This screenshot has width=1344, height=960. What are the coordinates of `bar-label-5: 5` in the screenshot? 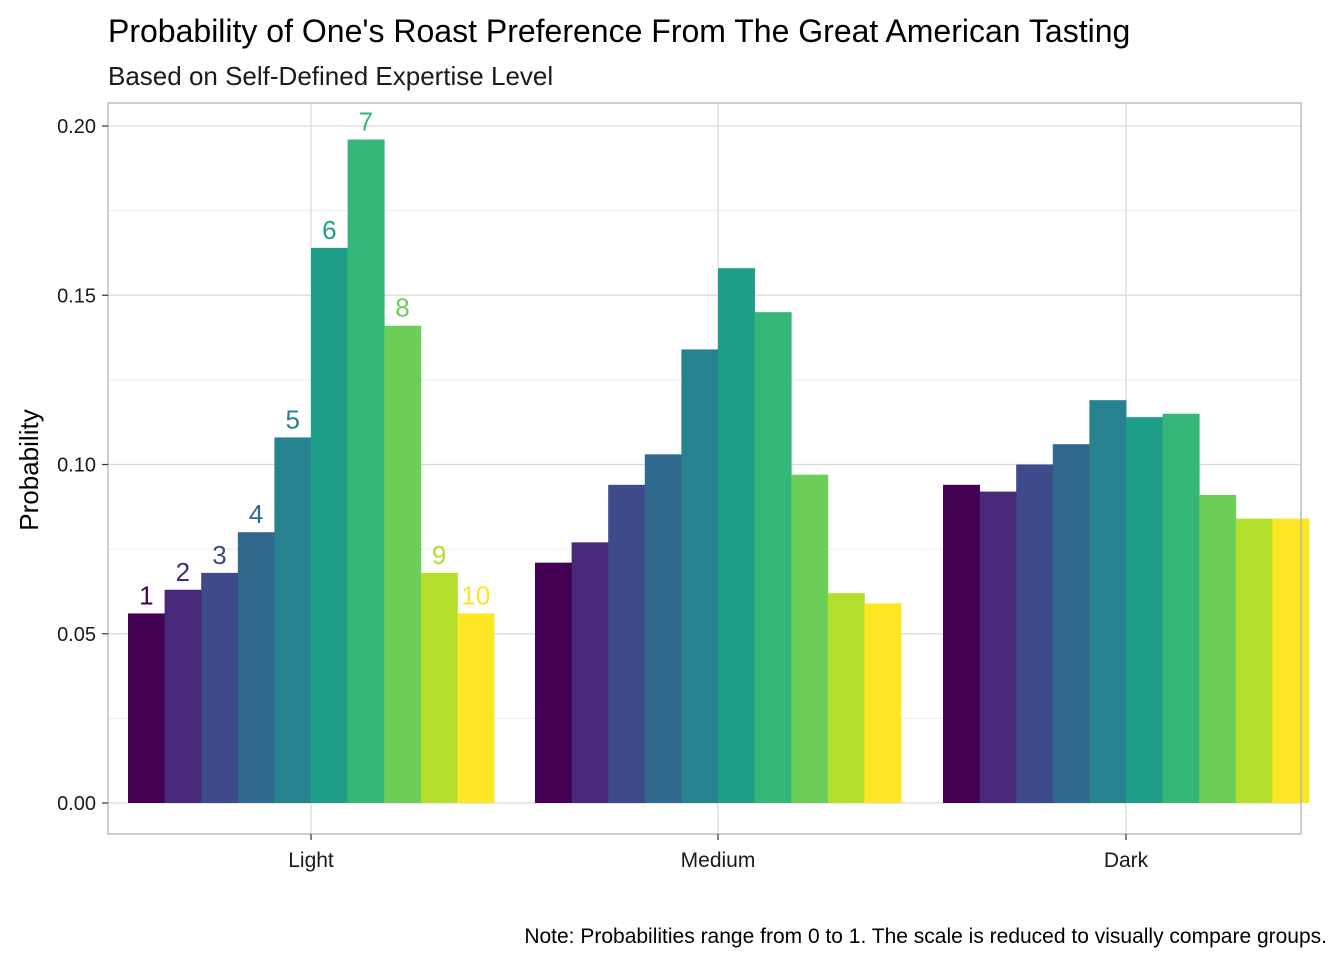 It's located at (292, 419).